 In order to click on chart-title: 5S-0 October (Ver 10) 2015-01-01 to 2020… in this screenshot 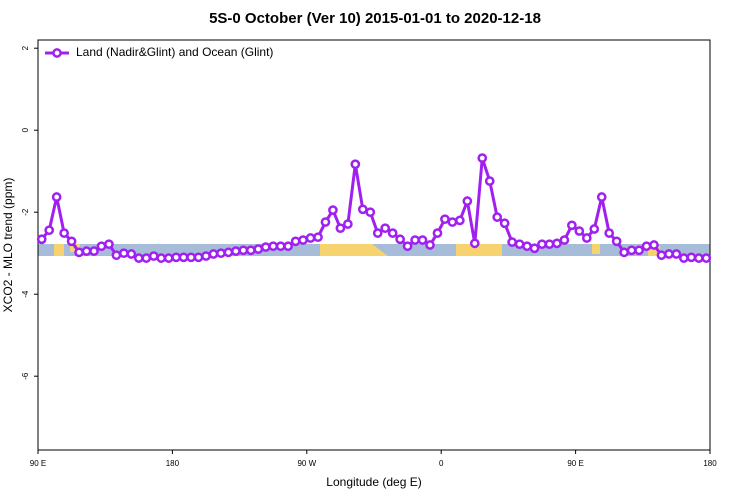, I will do `click(375, 18)`.